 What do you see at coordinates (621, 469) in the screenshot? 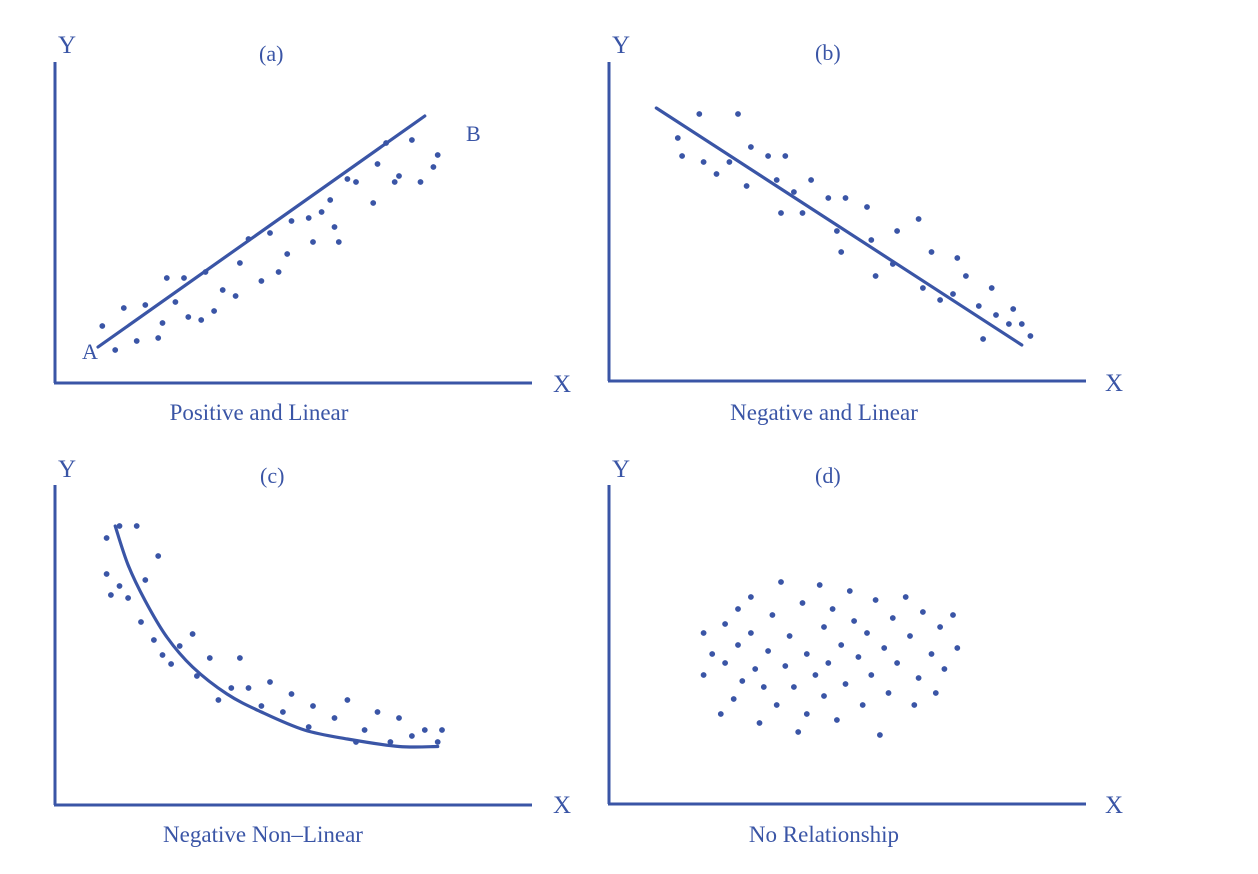
I see `panel-d-ylabel: Y` at bounding box center [621, 469].